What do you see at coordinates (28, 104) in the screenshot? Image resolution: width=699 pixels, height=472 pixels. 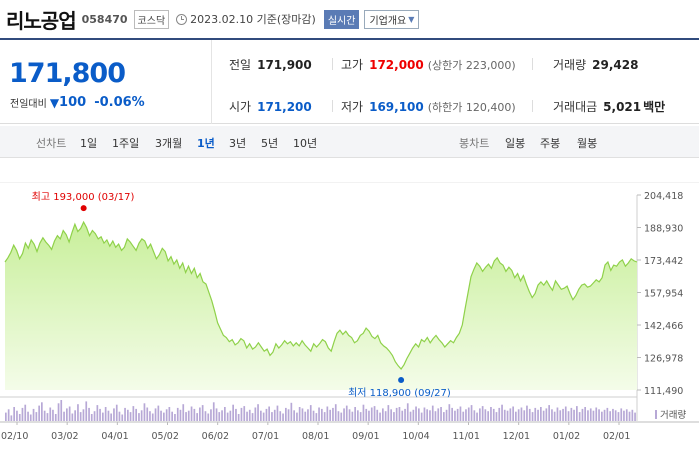 I see `change-label: 전일대비` at bounding box center [28, 104].